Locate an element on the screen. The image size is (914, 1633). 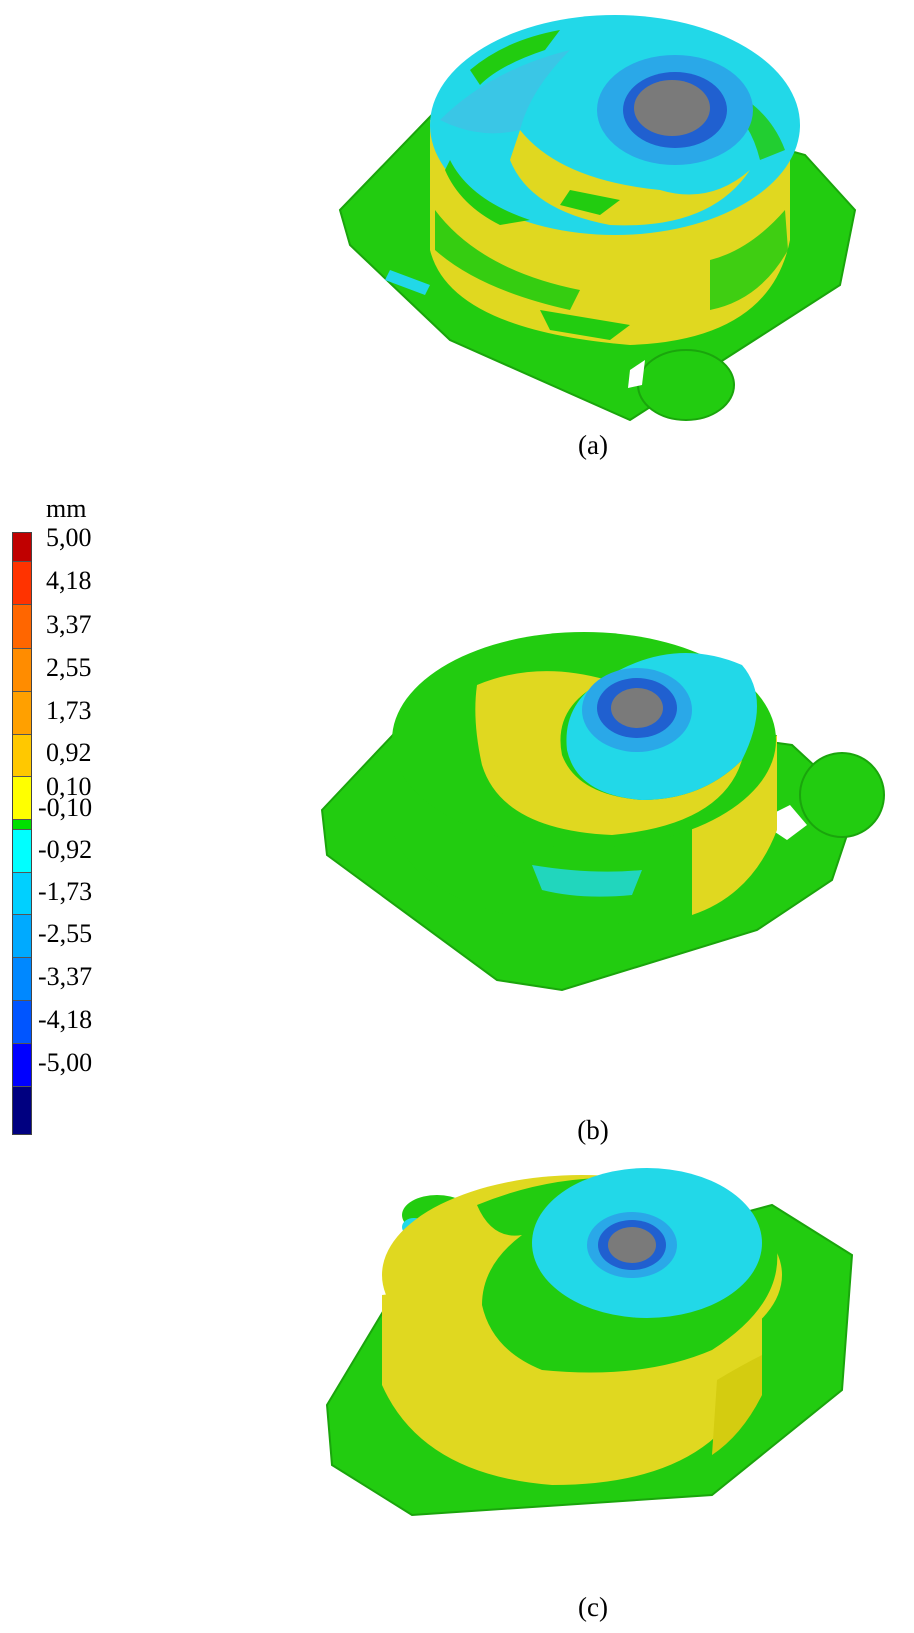
panel-b-deviation-map is located at coordinates (602, 810).